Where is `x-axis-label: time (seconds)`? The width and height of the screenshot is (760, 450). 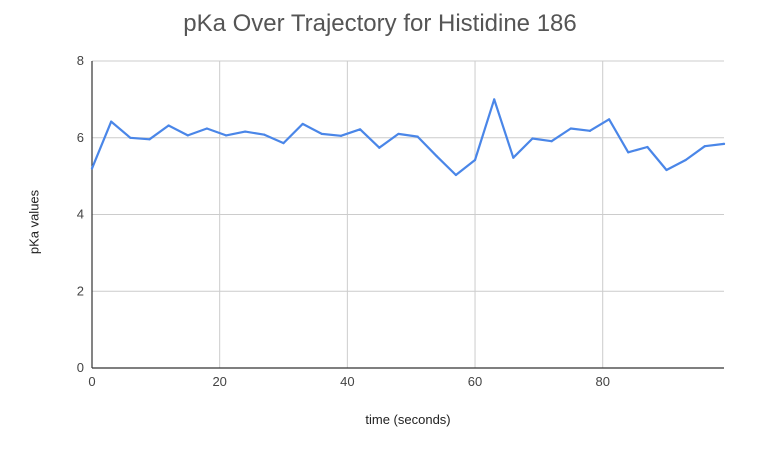
x-axis-label: time (seconds) is located at coordinates (408, 419).